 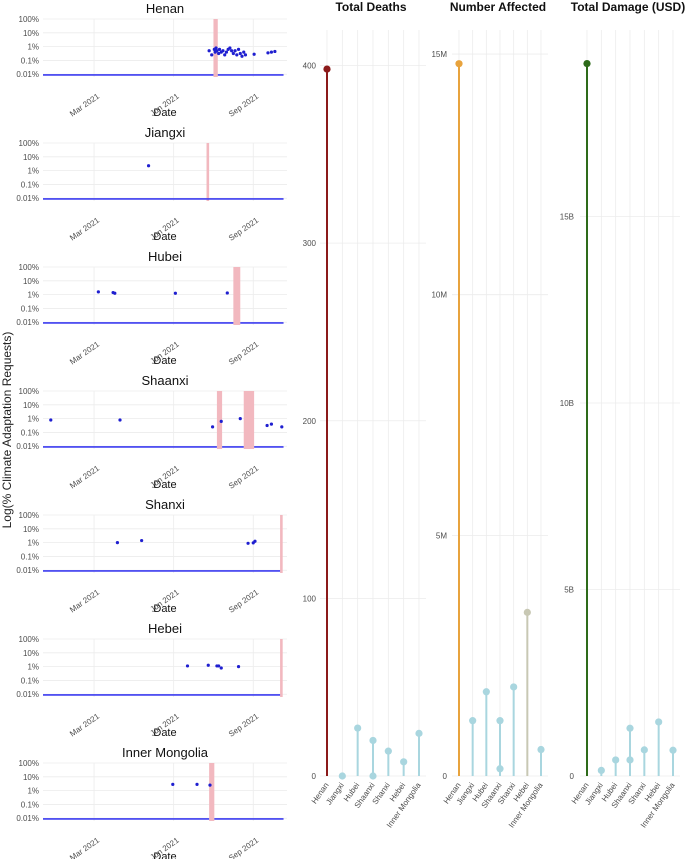 I want to click on y-tick-label: 10B, so click(x=567, y=403).